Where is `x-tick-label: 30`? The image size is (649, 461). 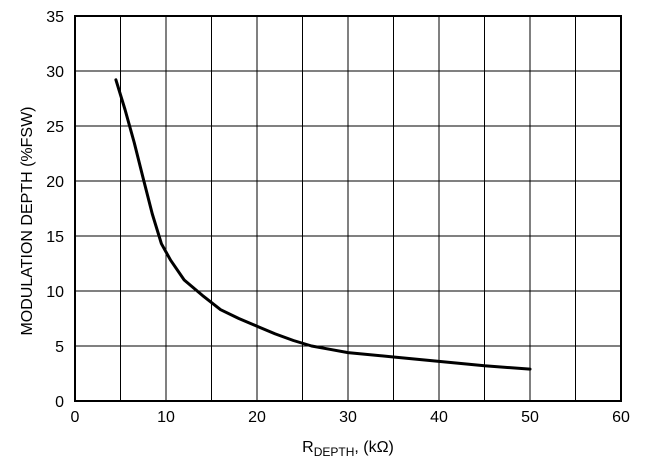
x-tick-label: 30 is located at coordinates (348, 417).